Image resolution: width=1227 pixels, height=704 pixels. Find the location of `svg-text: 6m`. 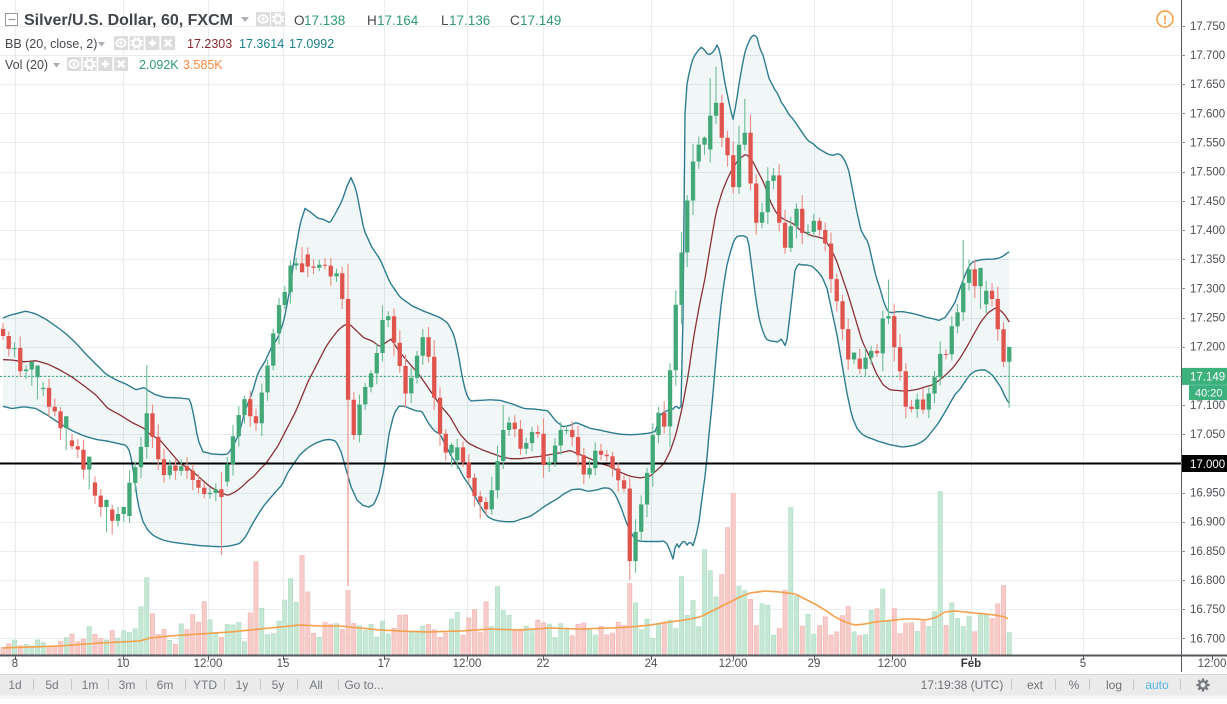

svg-text: 6m is located at coordinates (165, 685).